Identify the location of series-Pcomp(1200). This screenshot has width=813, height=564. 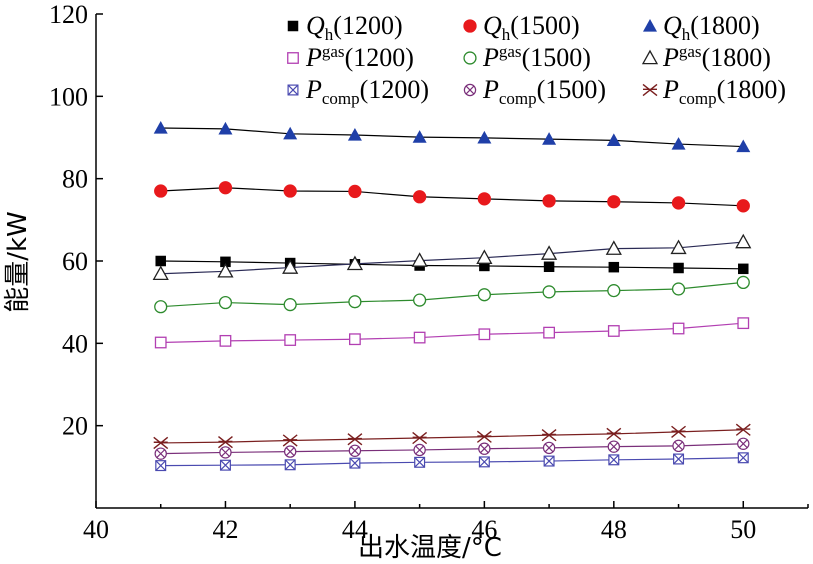
(452, 462).